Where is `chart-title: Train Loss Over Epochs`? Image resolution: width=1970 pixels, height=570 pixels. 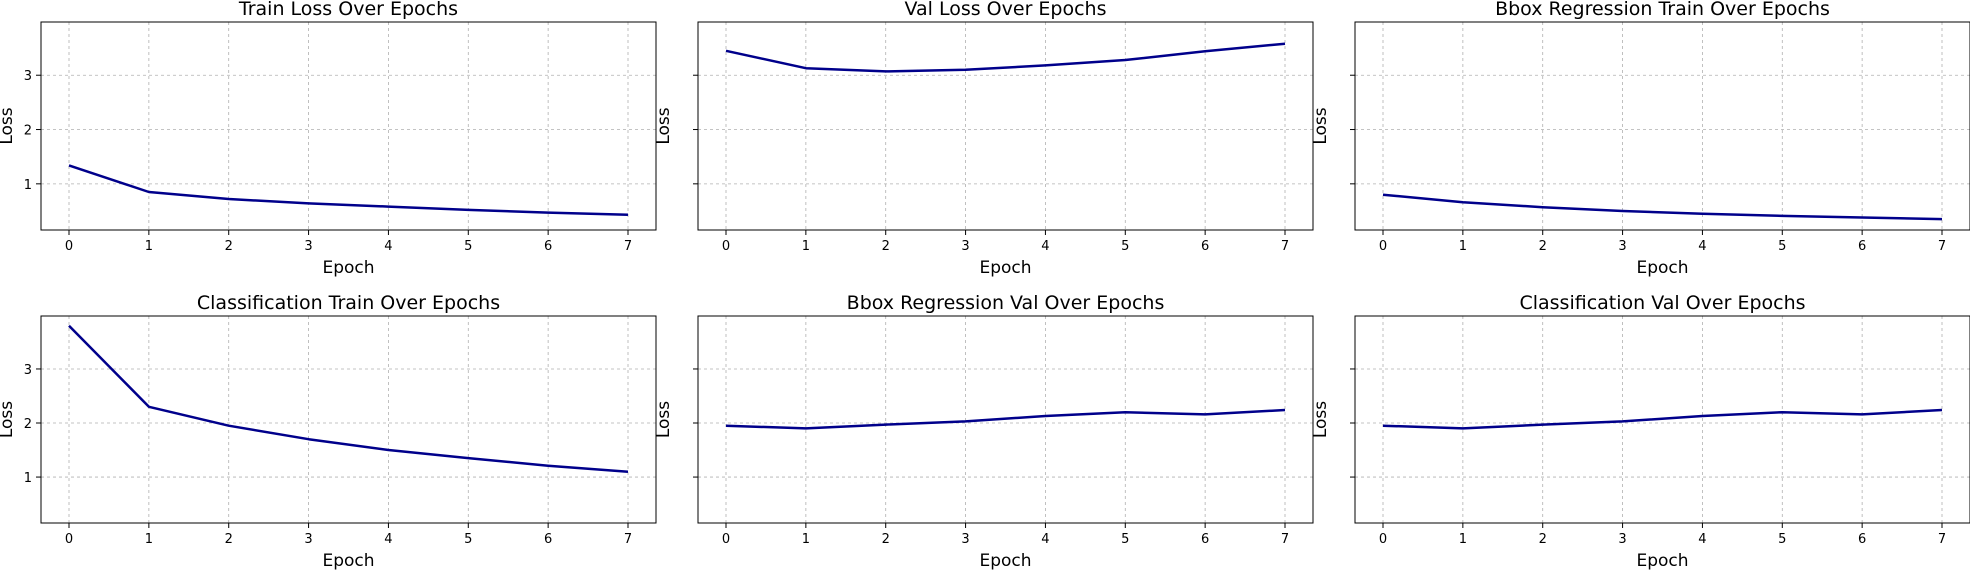
chart-title: Train Loss Over Epochs is located at coordinates (348, 10).